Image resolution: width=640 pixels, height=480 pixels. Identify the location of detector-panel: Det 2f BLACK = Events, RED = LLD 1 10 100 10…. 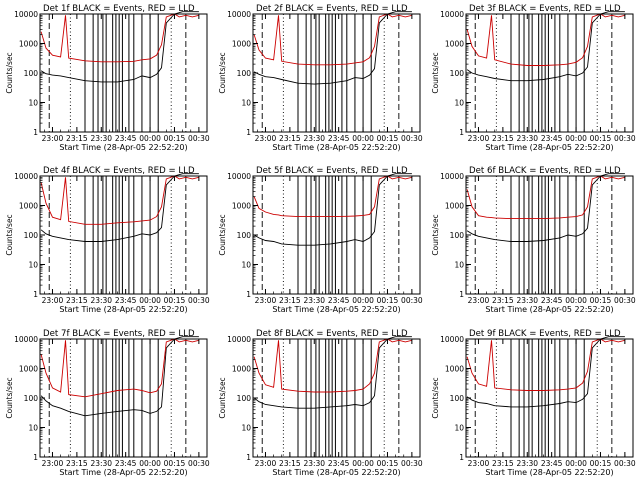
(320, 78).